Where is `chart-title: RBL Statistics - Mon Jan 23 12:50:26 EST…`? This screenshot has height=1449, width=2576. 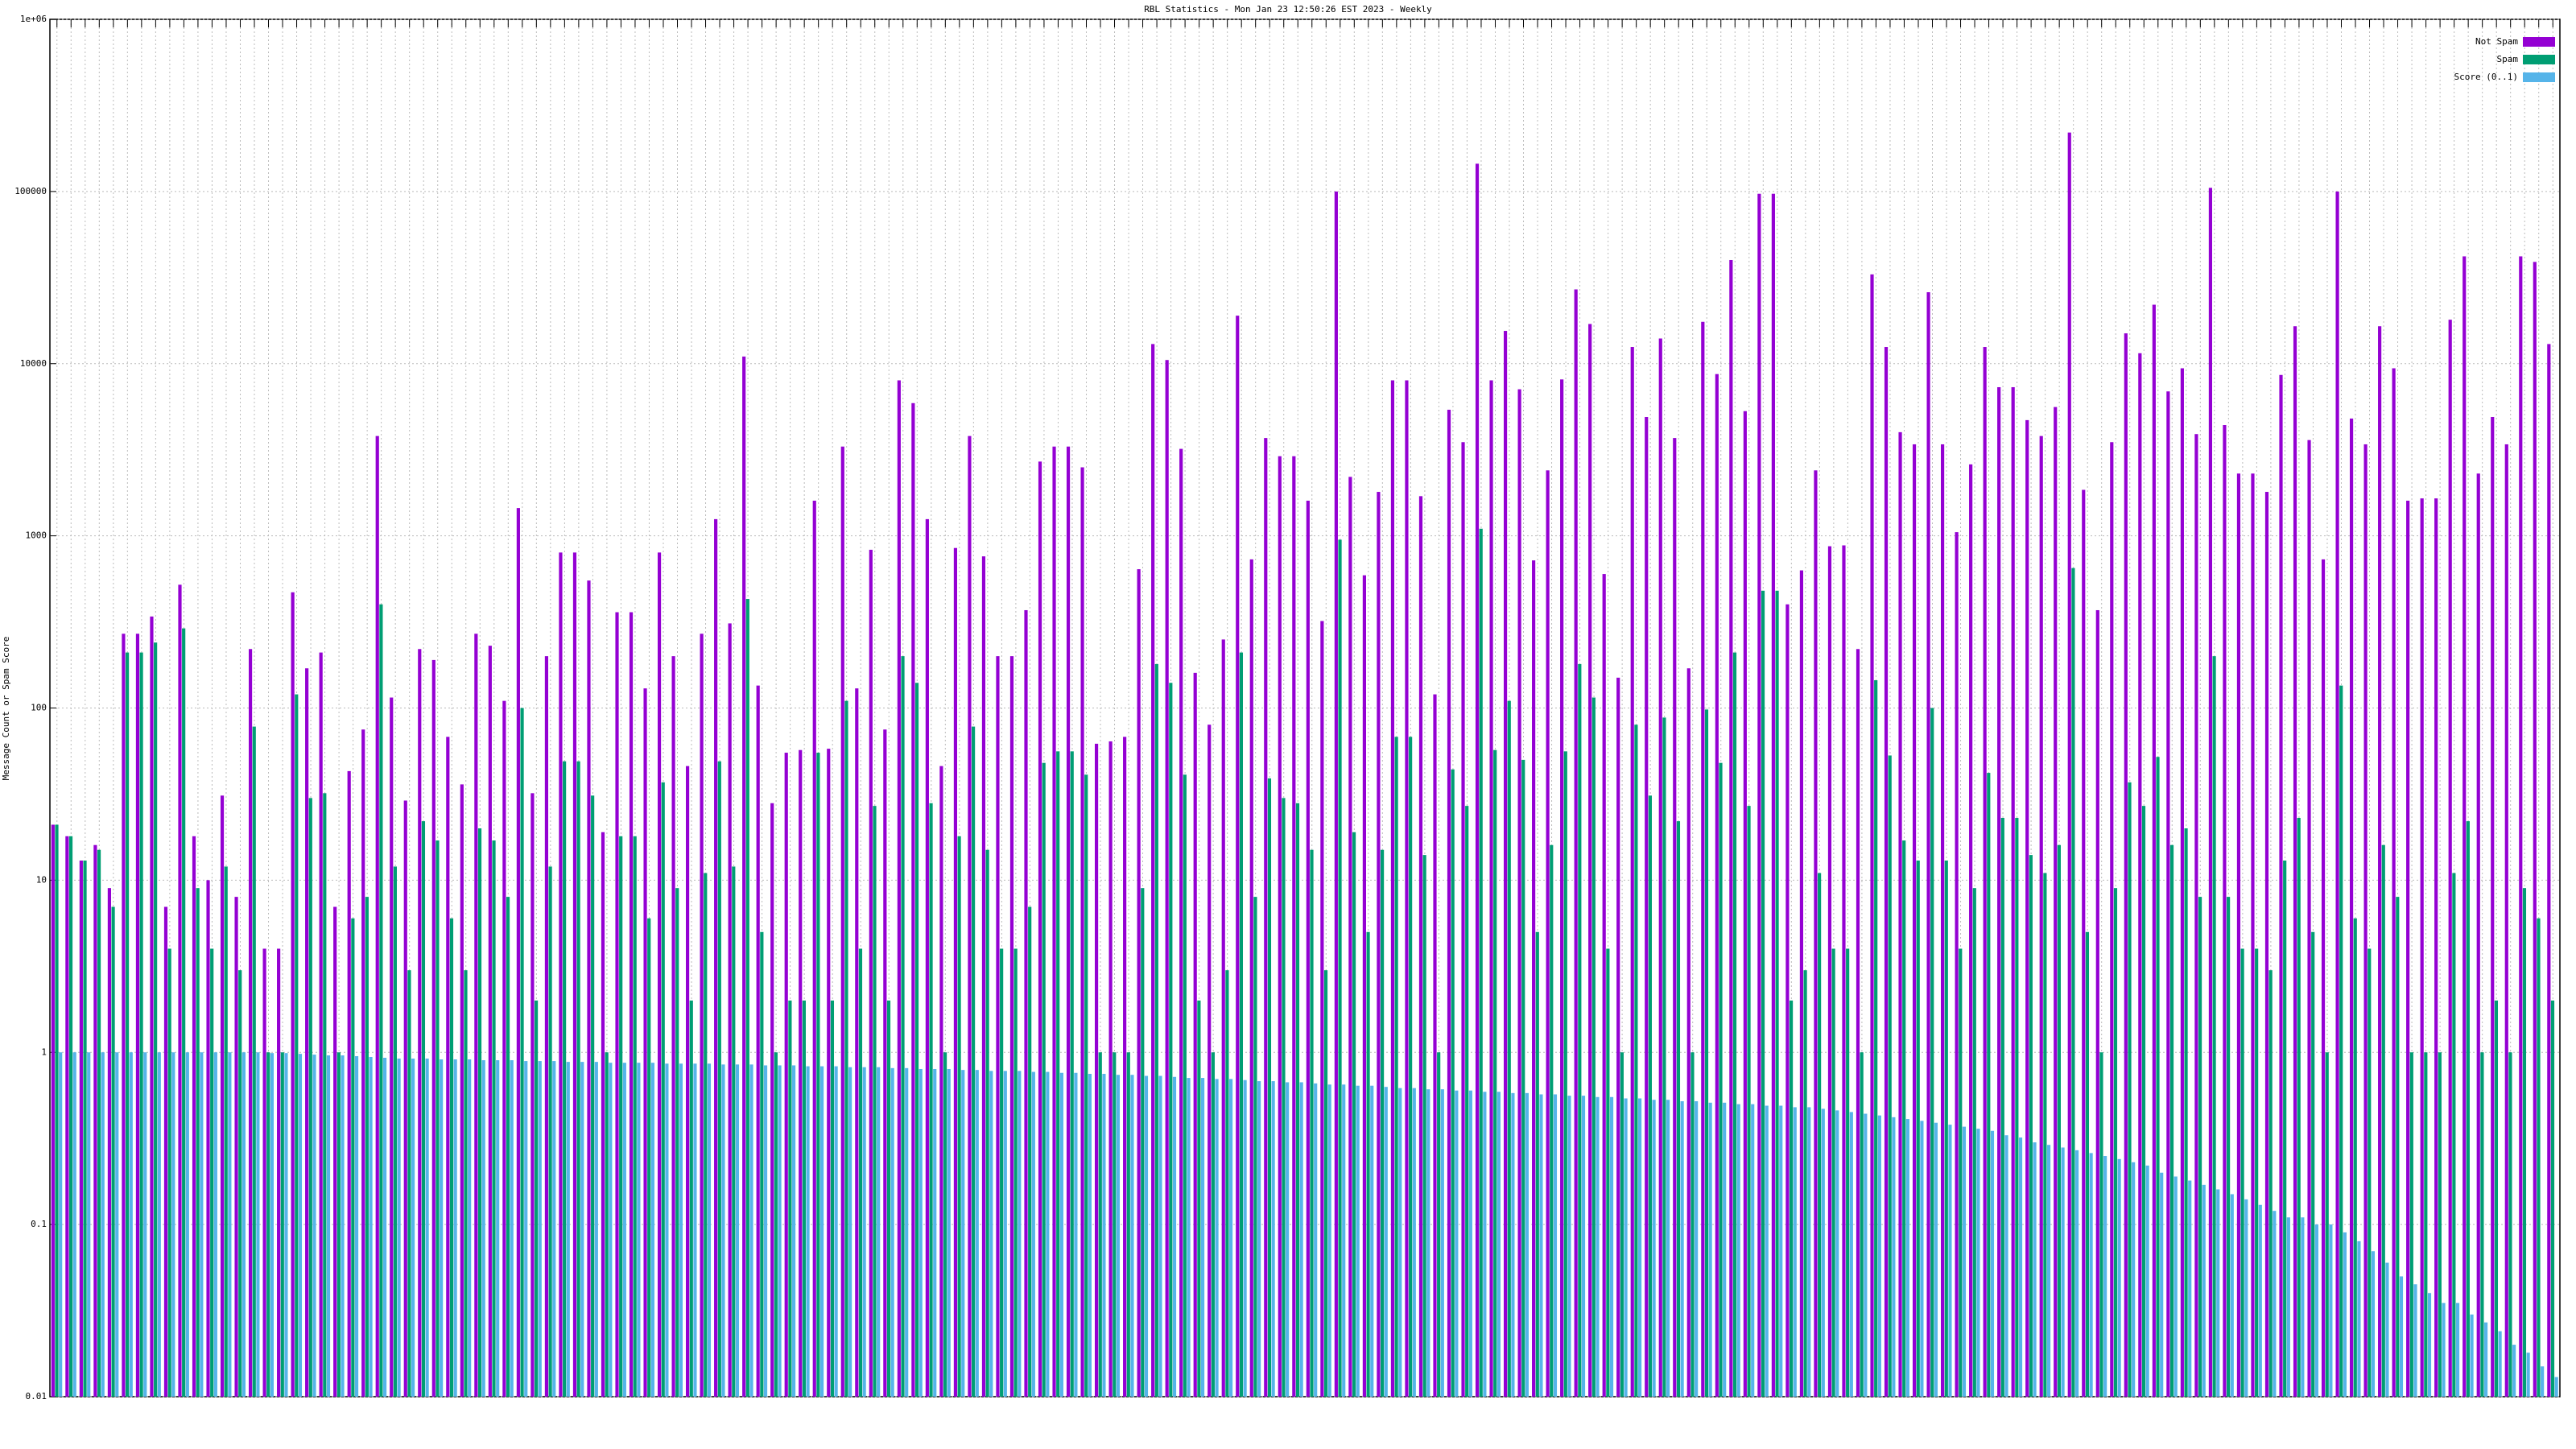 chart-title: RBL Statistics - Mon Jan 23 12:50:26 EST… is located at coordinates (1288, 9).